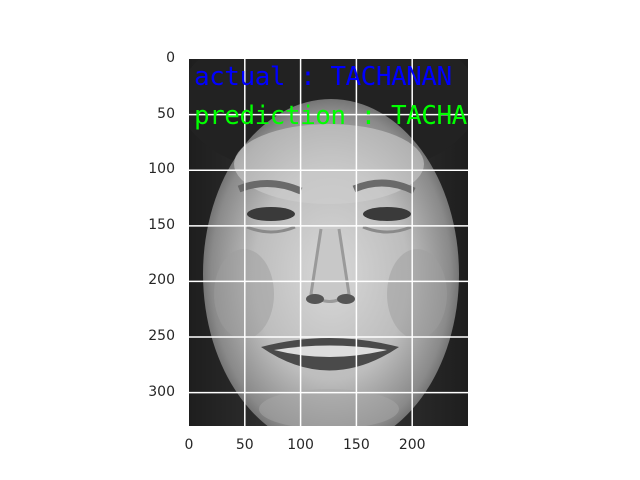 Image resolution: width=640 pixels, height=480 pixels. What do you see at coordinates (155, 169) in the screenshot?
I see `y-tick-label: 100` at bounding box center [155, 169].